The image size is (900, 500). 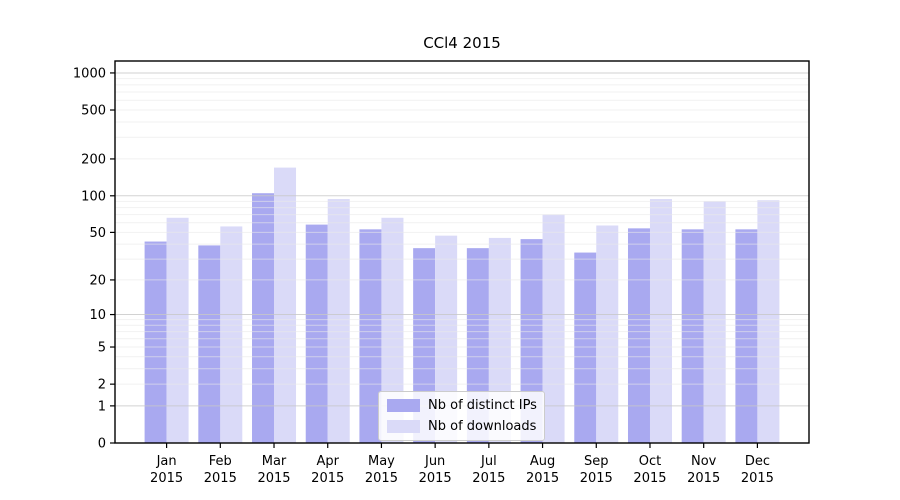 What do you see at coordinates (97, 280) in the screenshot?
I see `y-tick-label: 20` at bounding box center [97, 280].